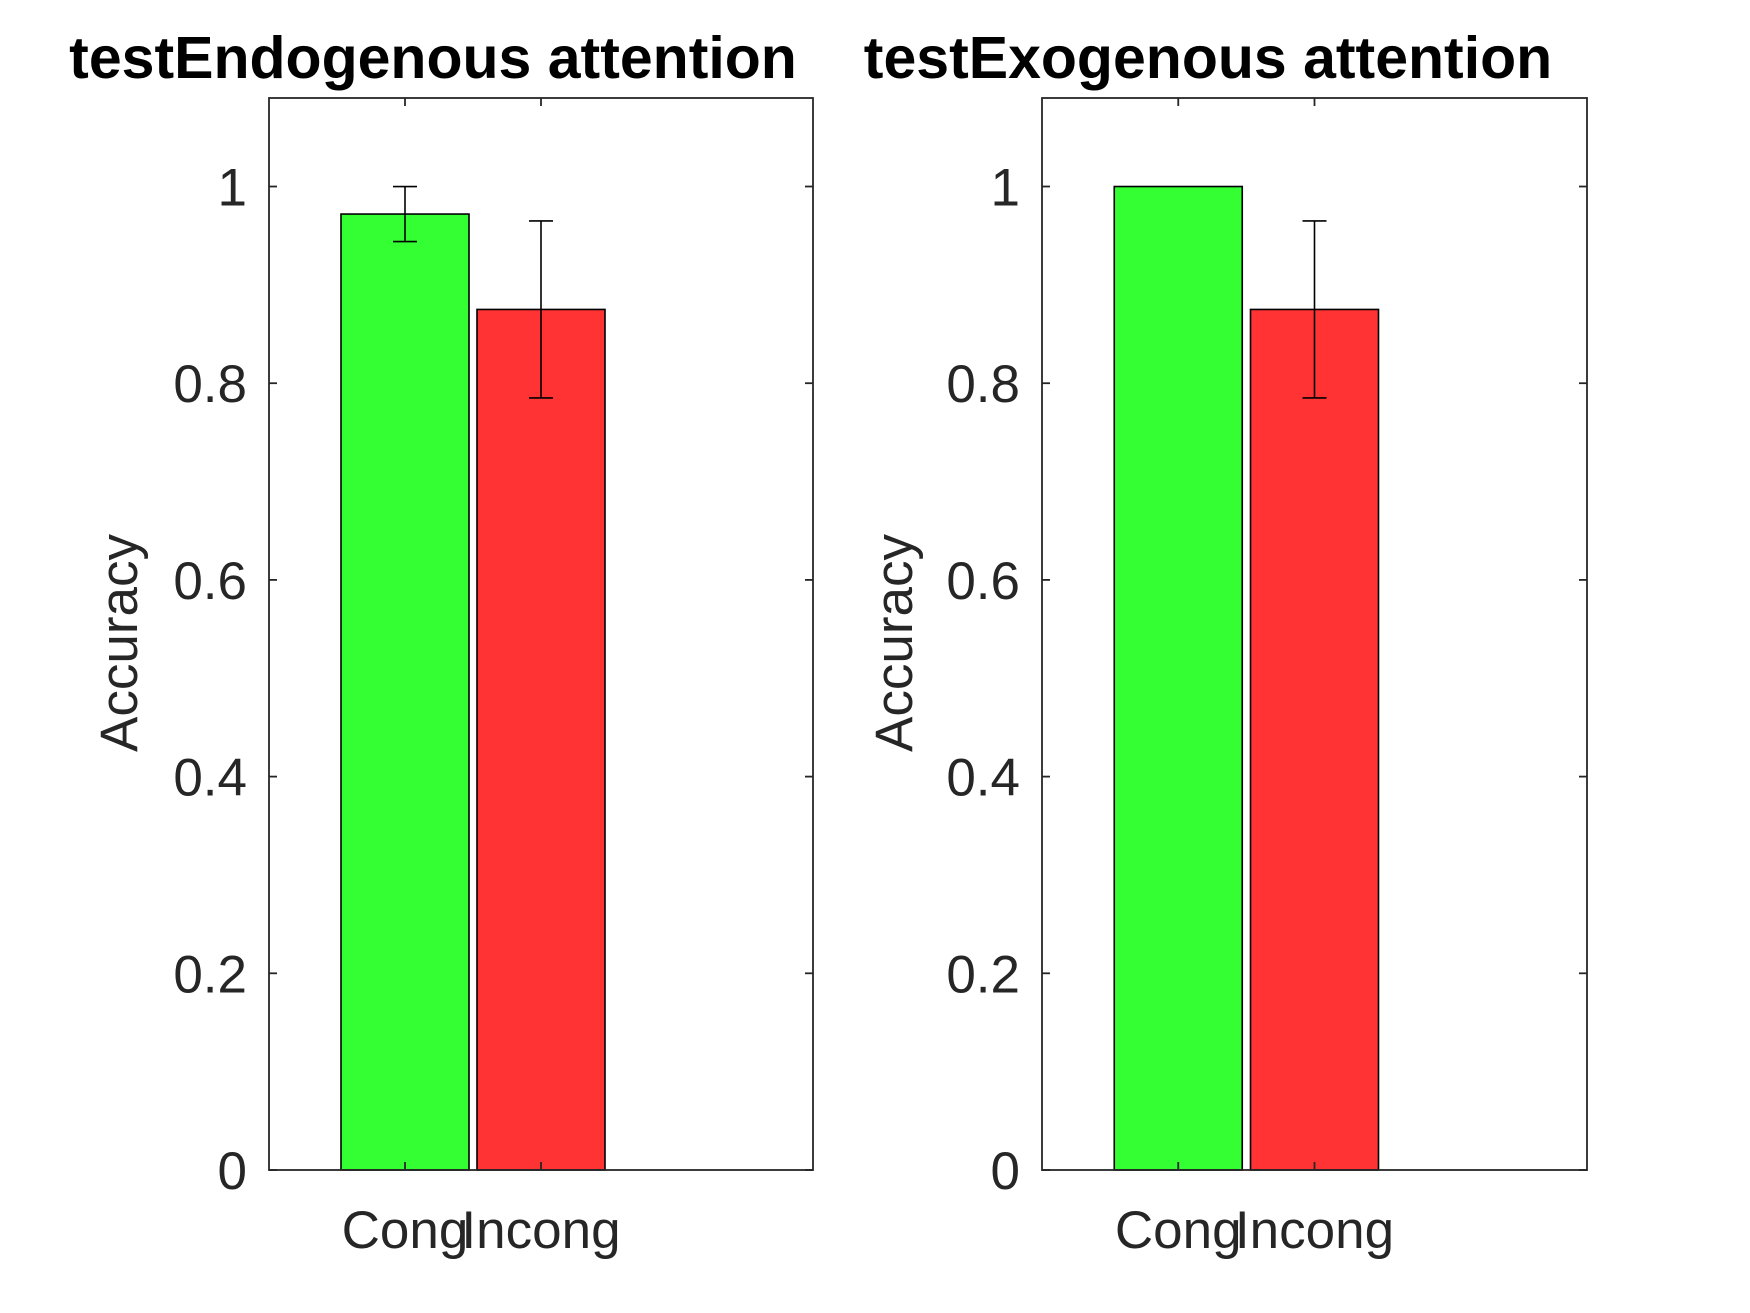 This screenshot has width=1750, height=1313. What do you see at coordinates (433, 58) in the screenshot?
I see `chart-title: testEndogenous attention` at bounding box center [433, 58].